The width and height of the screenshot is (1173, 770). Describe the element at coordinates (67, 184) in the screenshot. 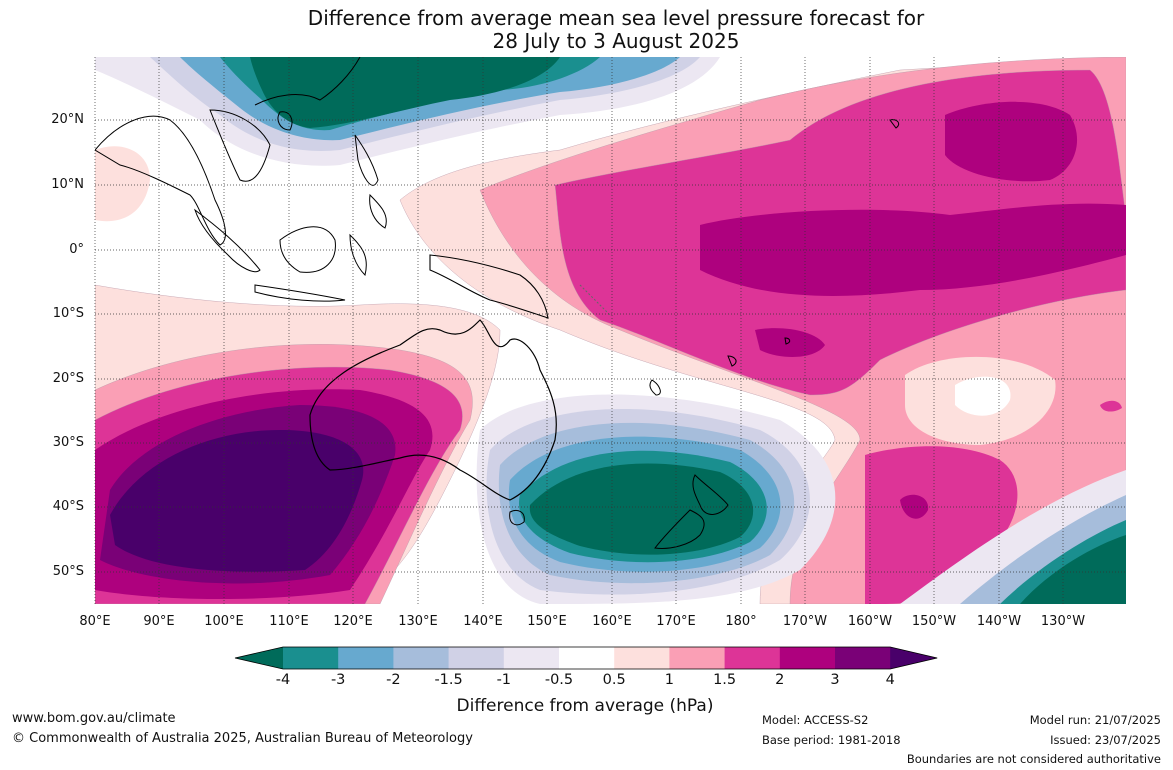

I see `latitude-label: 10°N` at that location.